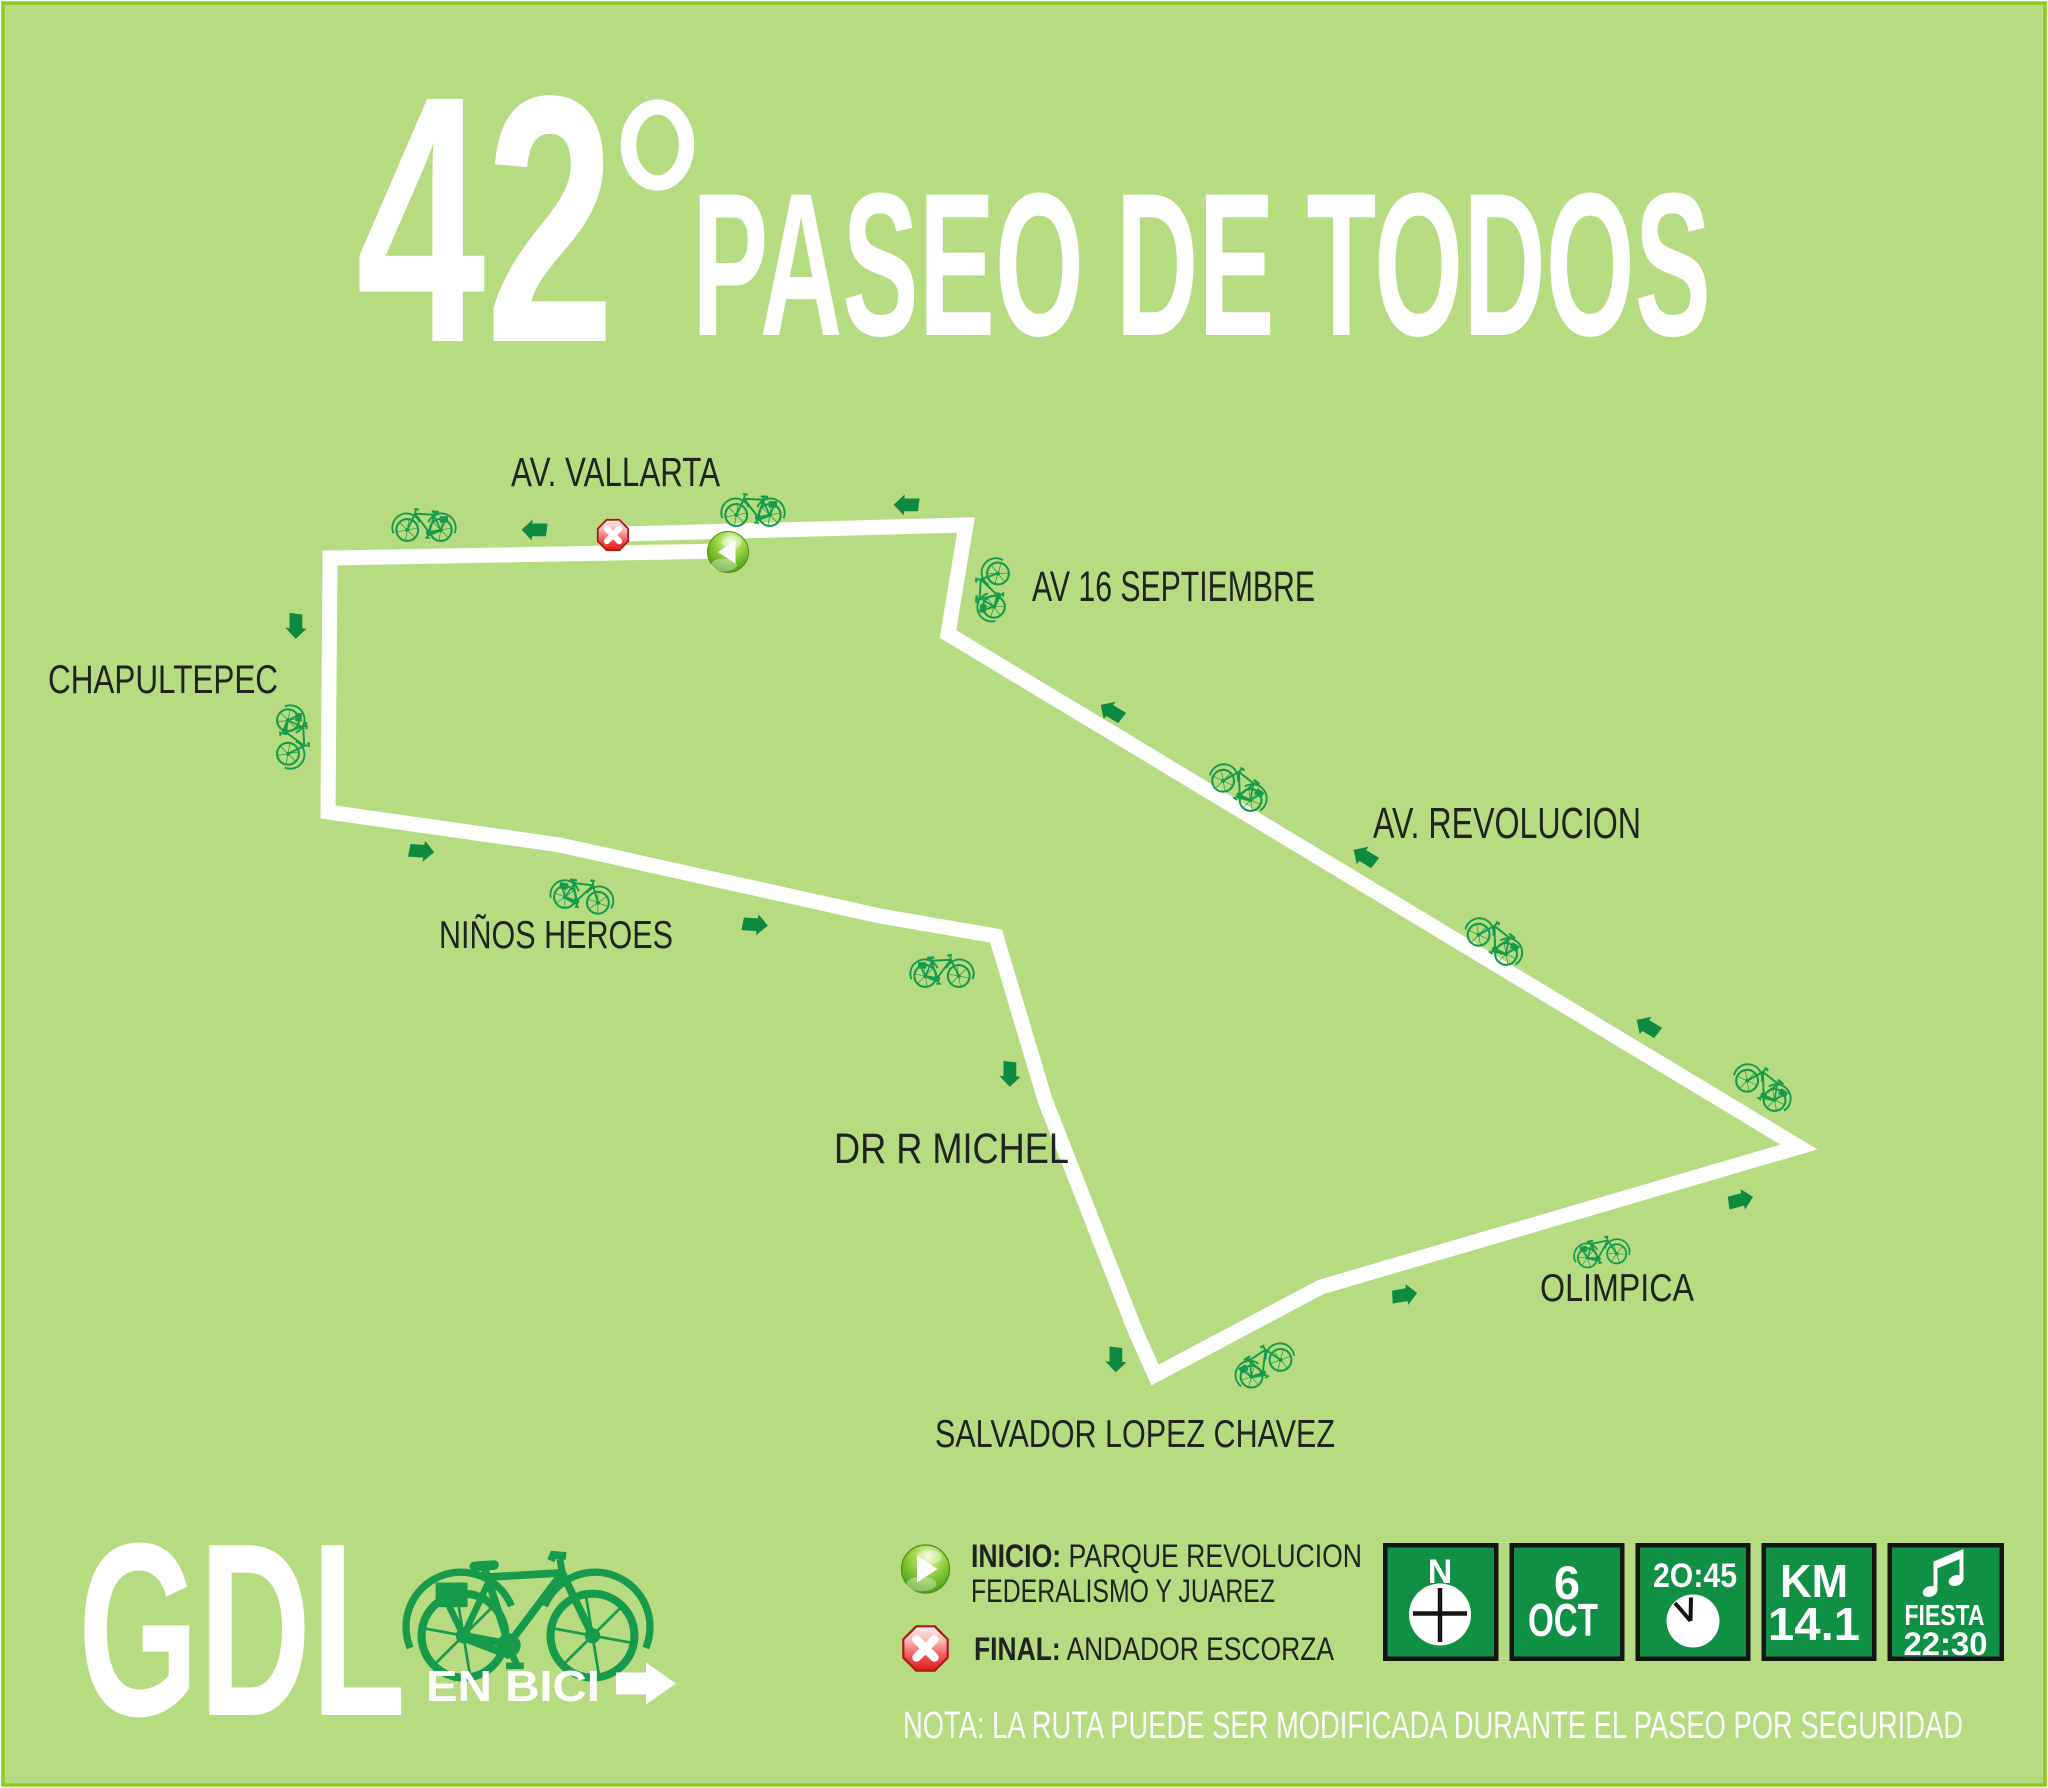  Describe the element at coordinates (1563, 1620) in the screenshot. I see `svg-text: OCT` at that location.